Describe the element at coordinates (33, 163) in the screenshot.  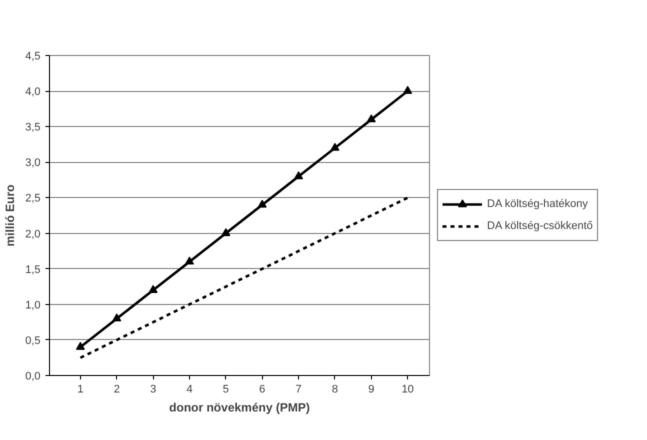
I see `y-tick-label: 3,0` at that location.